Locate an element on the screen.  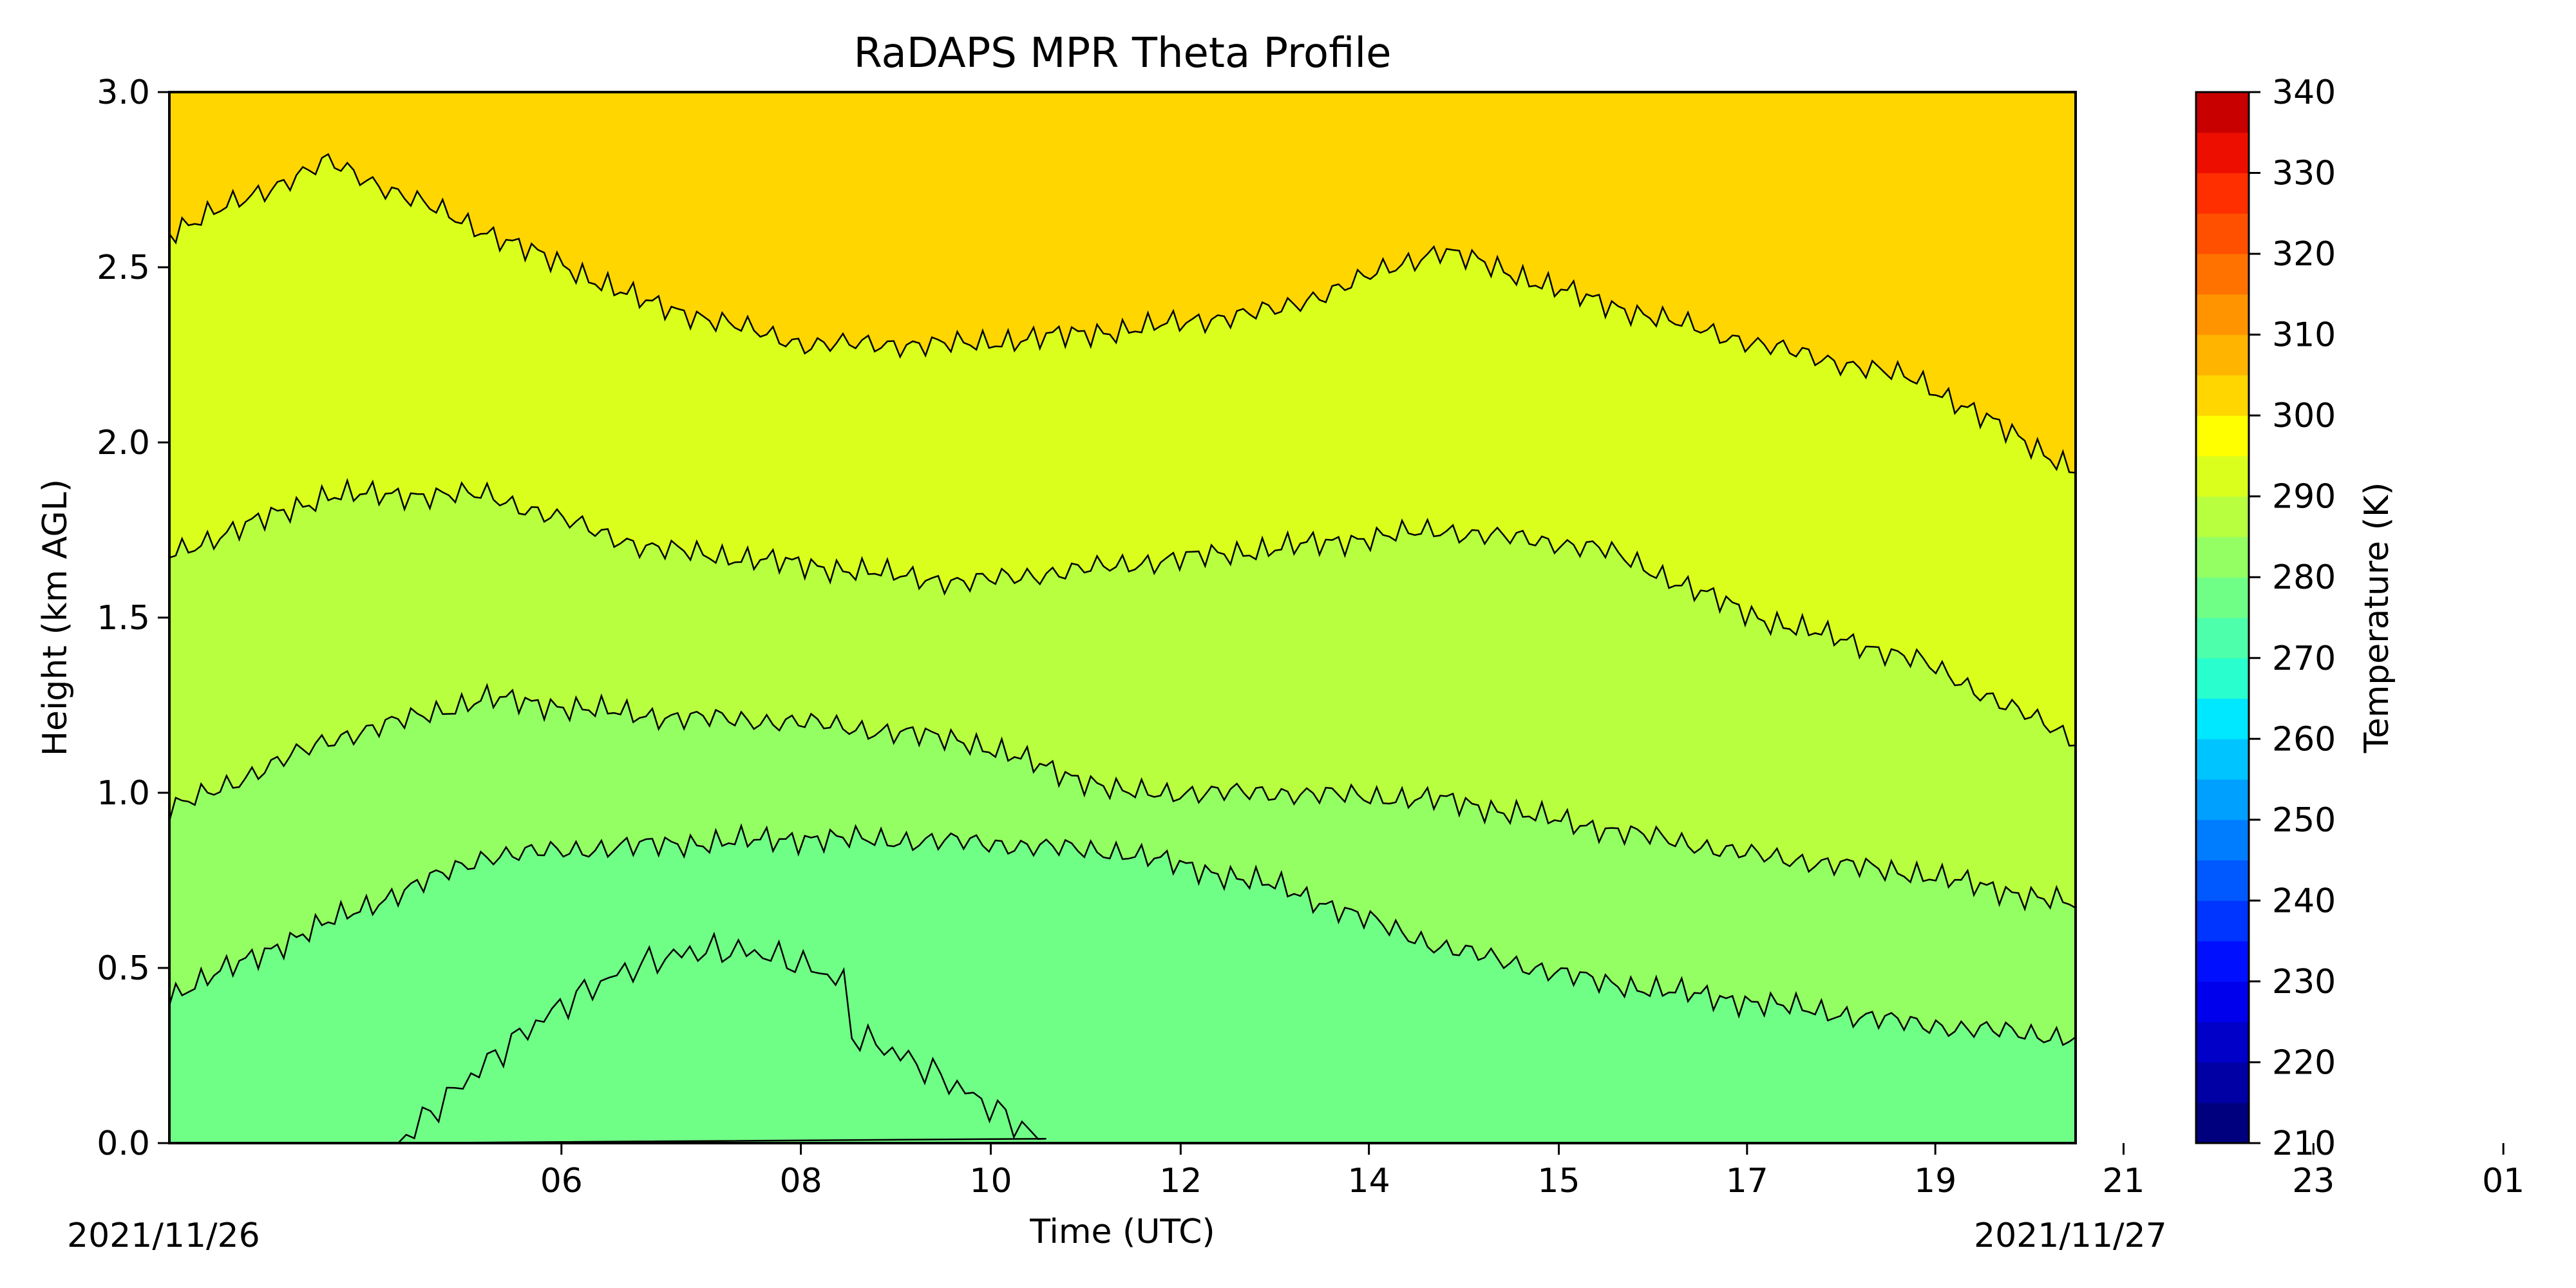
colorbar-tick-label: 290 is located at coordinates (2304, 497).